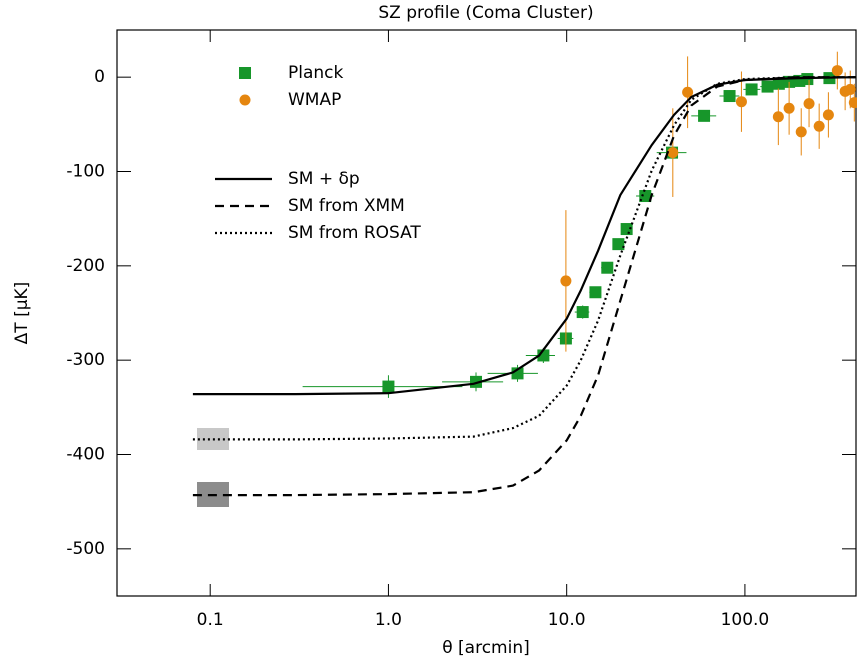 Image resolution: width=857 pixels, height=662 pixels. I want to click on x-tick-label: 10.0, so click(567, 620).